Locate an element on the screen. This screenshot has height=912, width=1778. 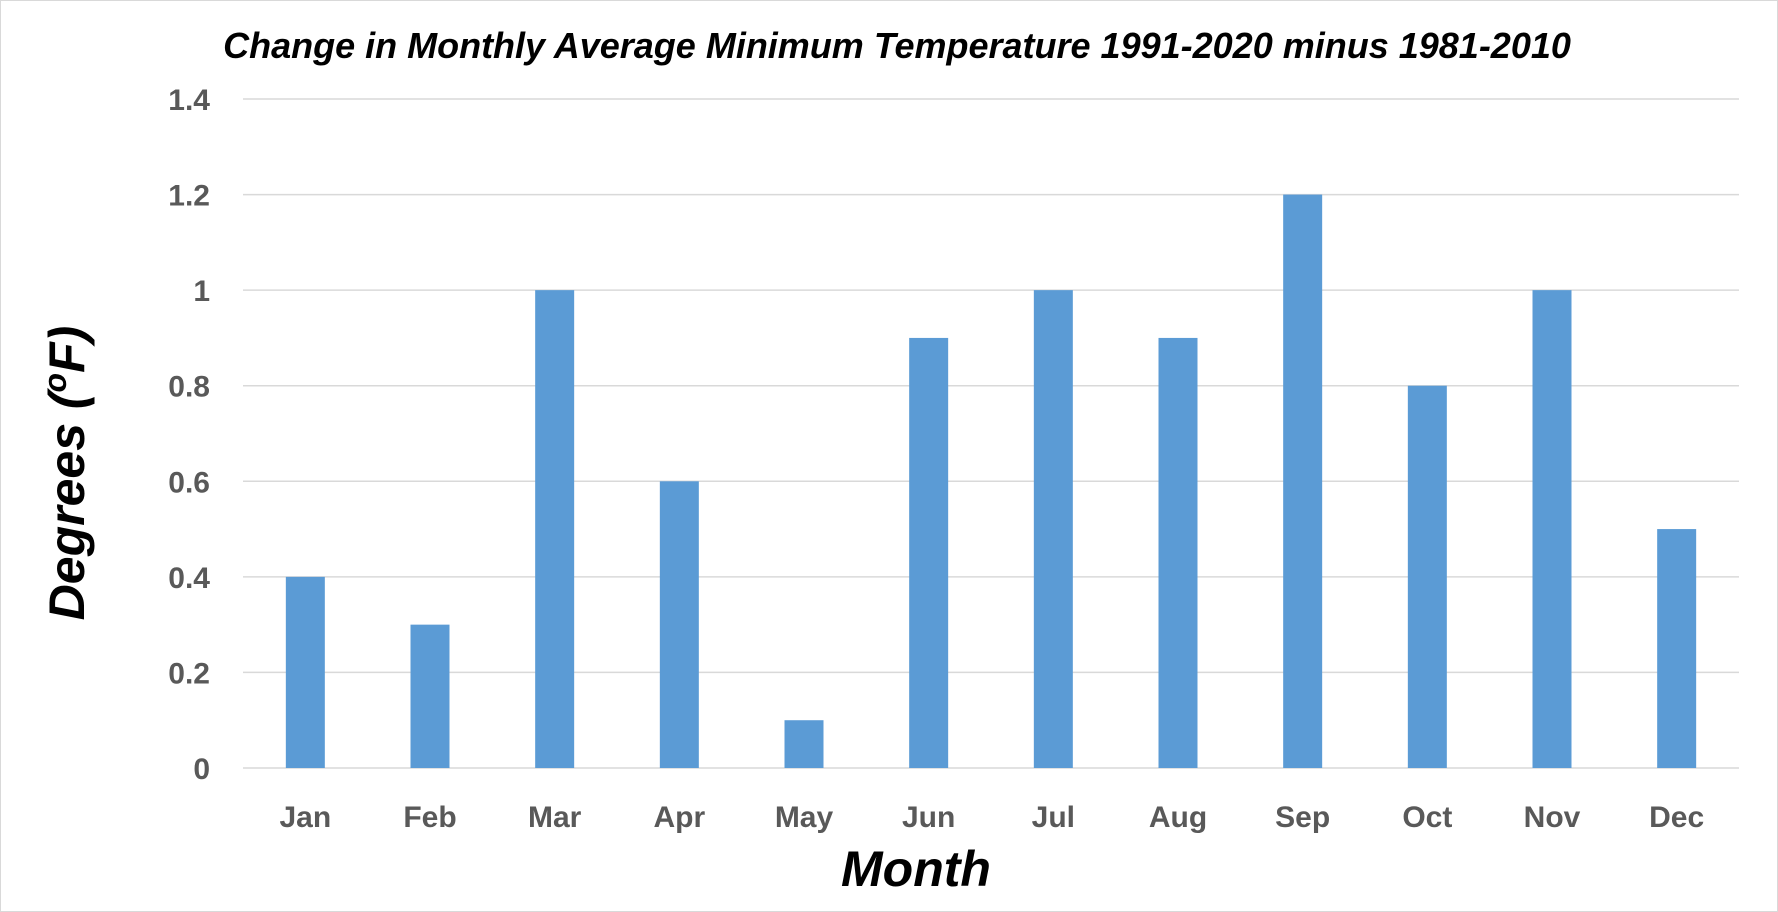
bar-sep is located at coordinates (1303, 481).